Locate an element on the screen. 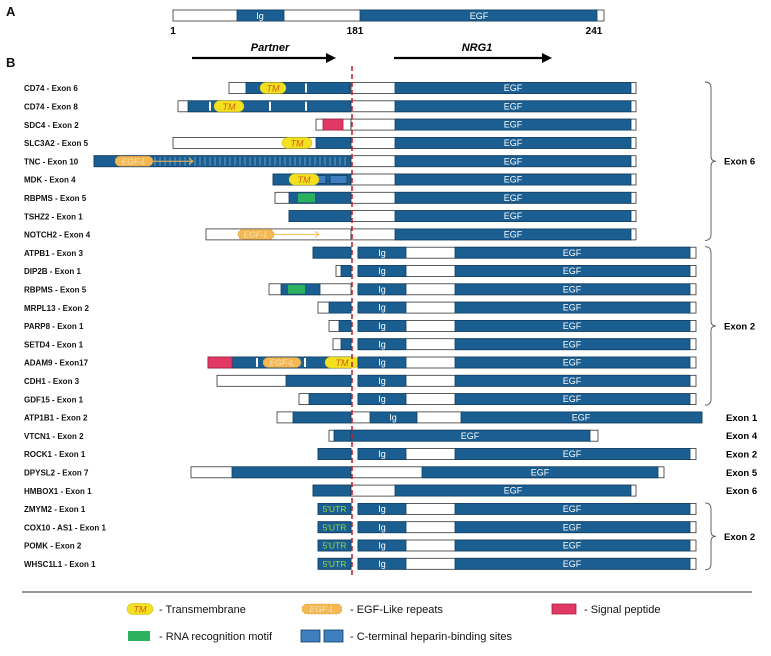  fusion-row: NOTCH2 - Exon 4 EGF-L EGF is located at coordinates (330, 234).